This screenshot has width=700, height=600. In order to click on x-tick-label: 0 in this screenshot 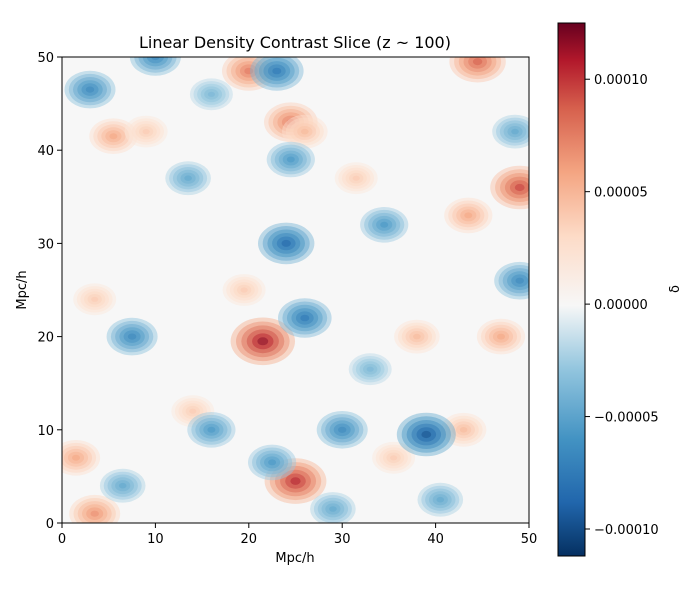, I will do `click(62, 539)`.